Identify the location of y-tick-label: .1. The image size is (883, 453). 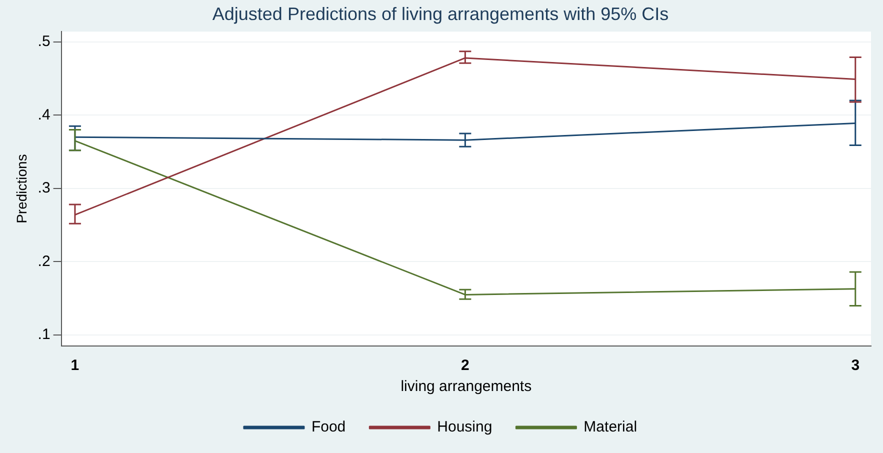
(44, 335).